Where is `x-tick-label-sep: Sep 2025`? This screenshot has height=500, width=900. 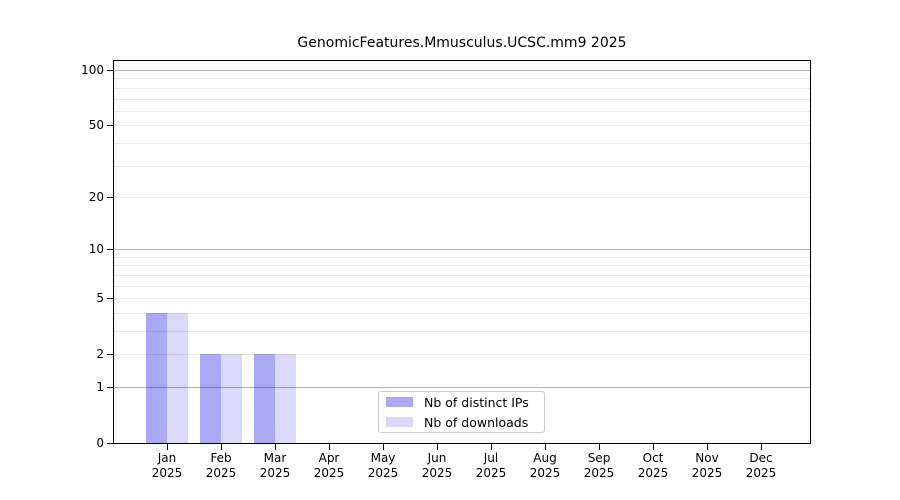 x-tick-label-sep: Sep 2025 is located at coordinates (599, 466).